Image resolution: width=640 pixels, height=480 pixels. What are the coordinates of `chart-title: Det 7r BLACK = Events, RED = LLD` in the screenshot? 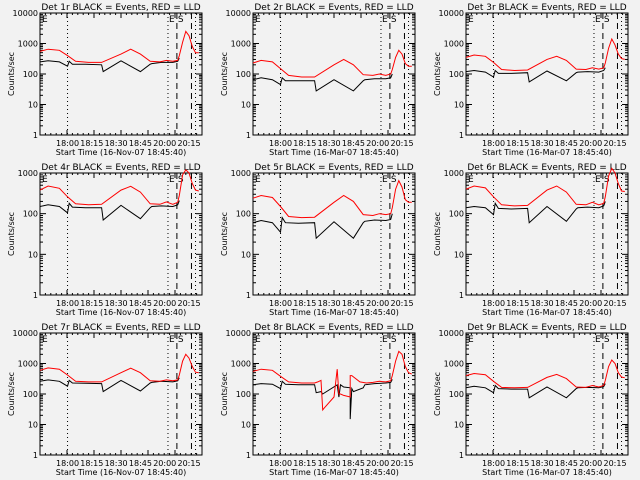 It's located at (120, 328).